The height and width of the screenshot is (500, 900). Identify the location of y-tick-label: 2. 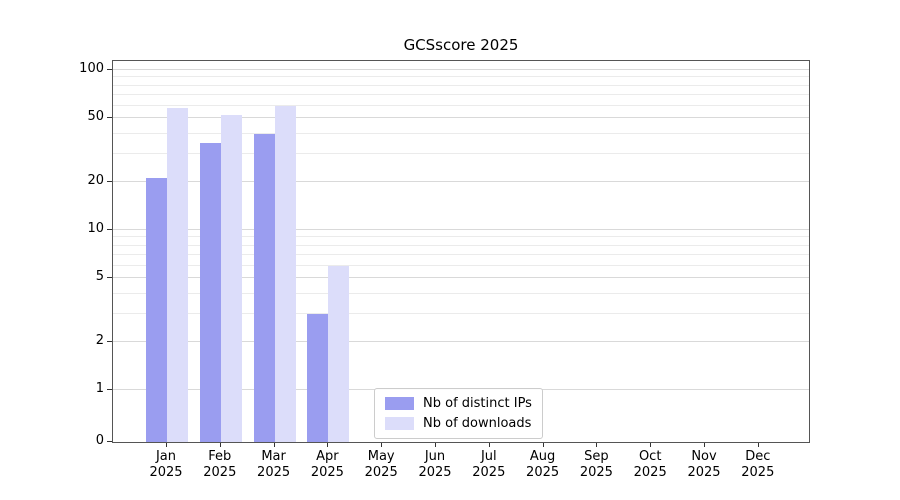
(99, 340).